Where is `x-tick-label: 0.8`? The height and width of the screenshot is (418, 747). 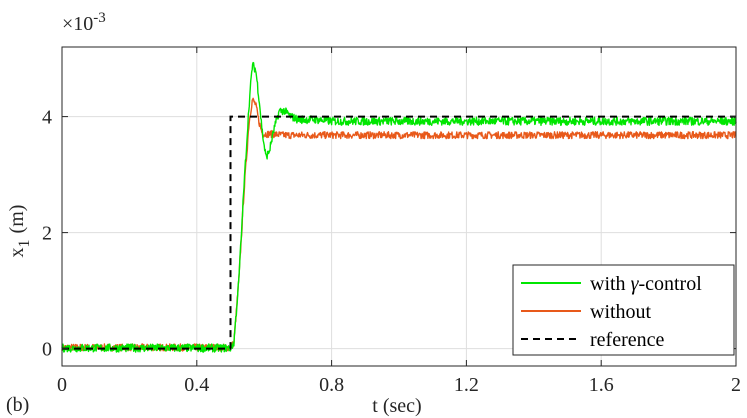
x-tick-label: 0.8 is located at coordinates (331, 385).